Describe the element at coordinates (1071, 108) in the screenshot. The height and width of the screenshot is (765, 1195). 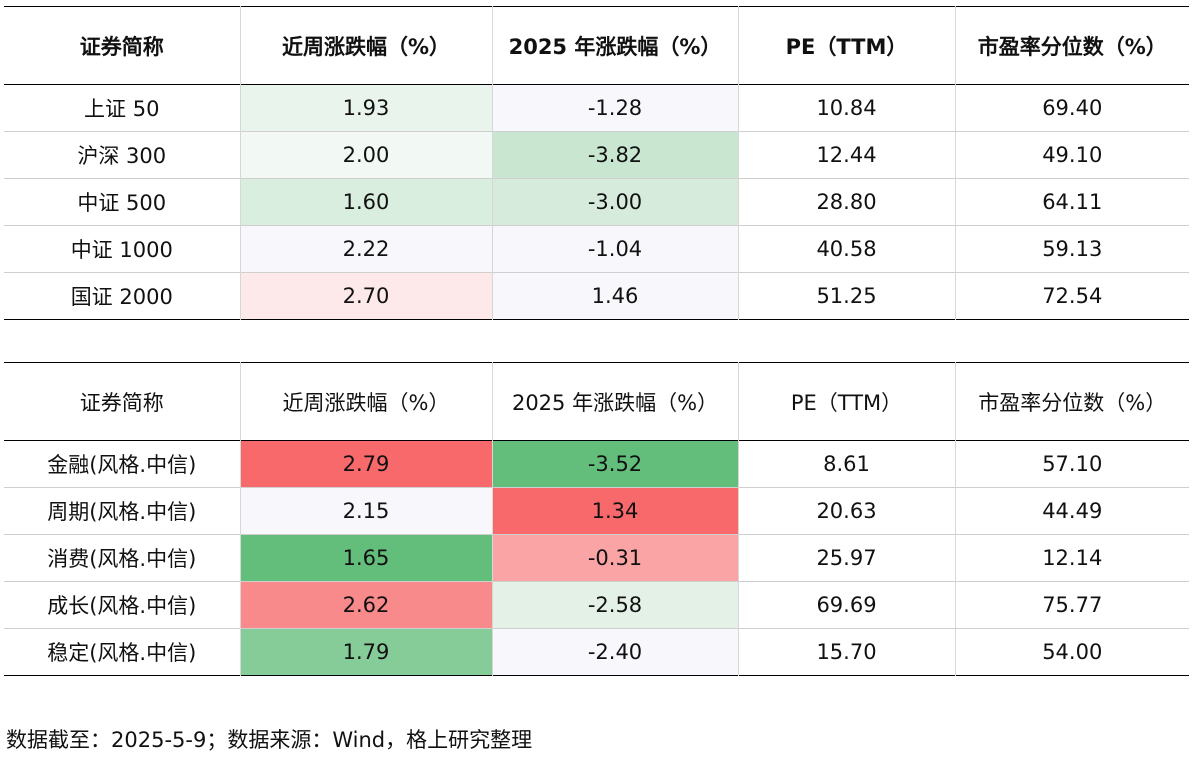
I see `cell-pe-percentile: 69.40` at that location.